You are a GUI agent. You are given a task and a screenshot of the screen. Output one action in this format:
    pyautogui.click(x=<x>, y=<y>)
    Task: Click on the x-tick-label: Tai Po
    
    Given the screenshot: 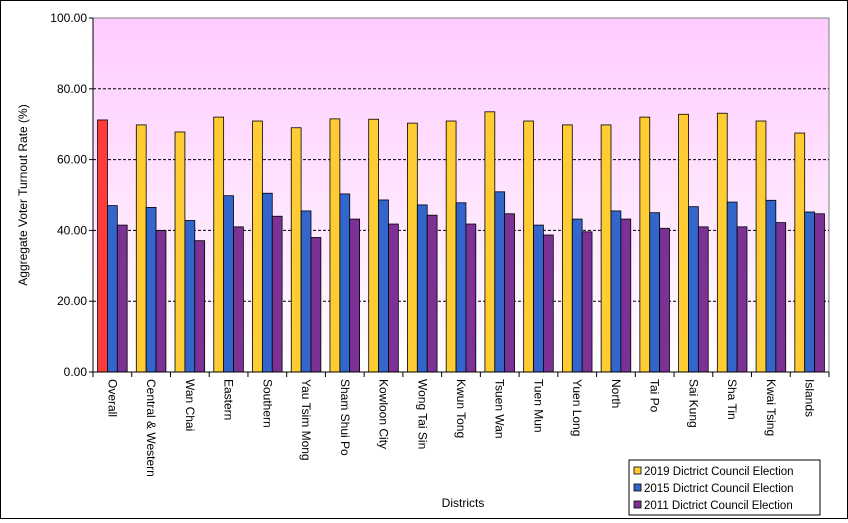 What is the action you would take?
    pyautogui.click(x=655, y=396)
    